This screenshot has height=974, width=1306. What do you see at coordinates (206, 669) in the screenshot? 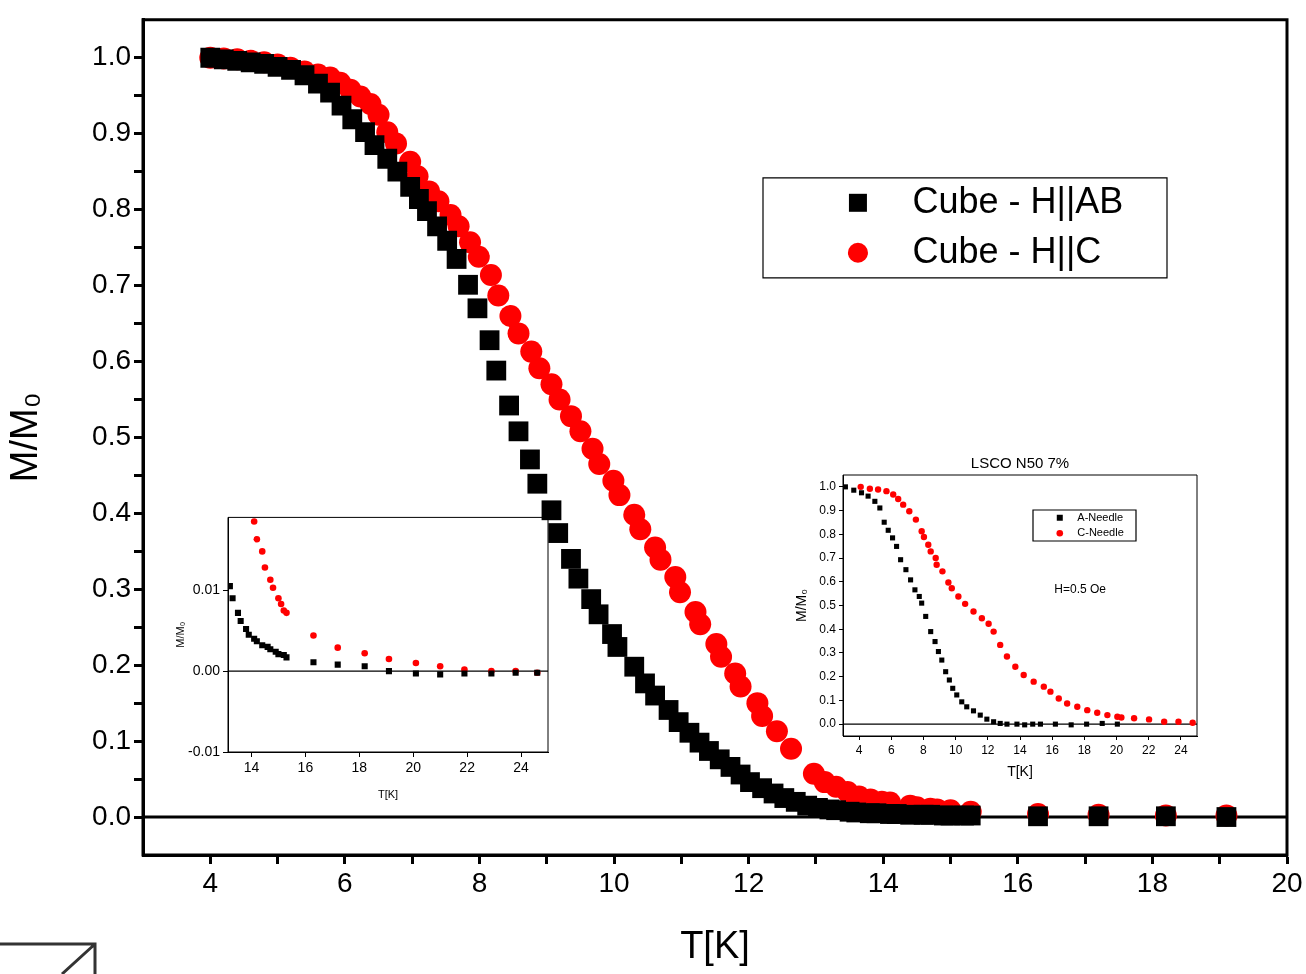
I see `y-tick-label: 0.00` at bounding box center [206, 669].